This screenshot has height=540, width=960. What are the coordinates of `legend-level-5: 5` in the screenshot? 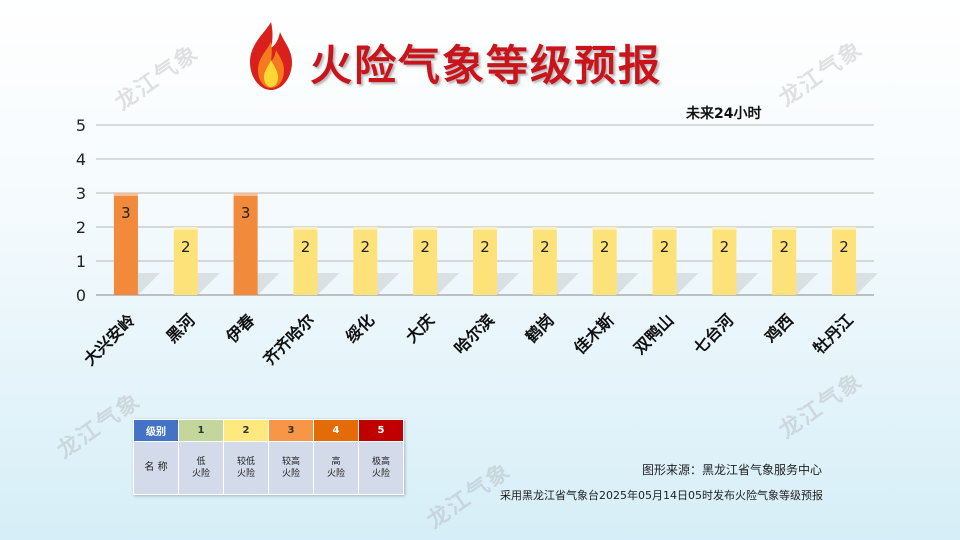 It's located at (381, 430).